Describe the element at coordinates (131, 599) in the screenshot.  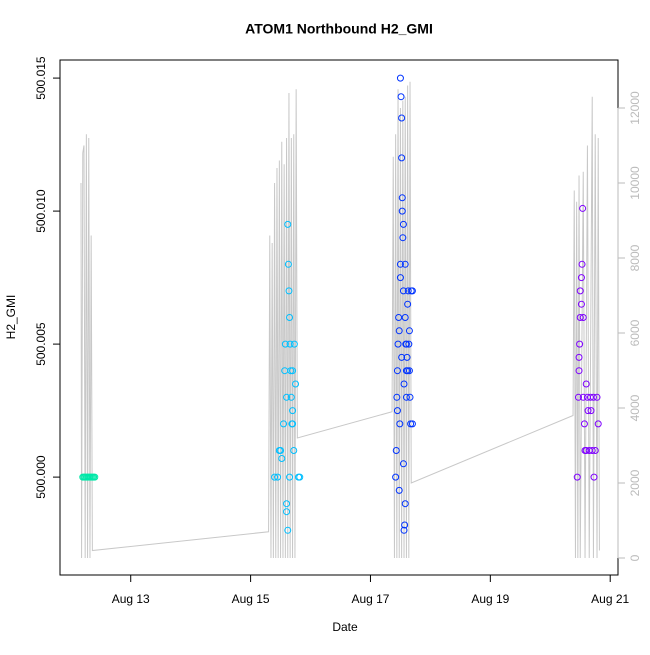
I see `x-tick-label: Aug 13` at that location.